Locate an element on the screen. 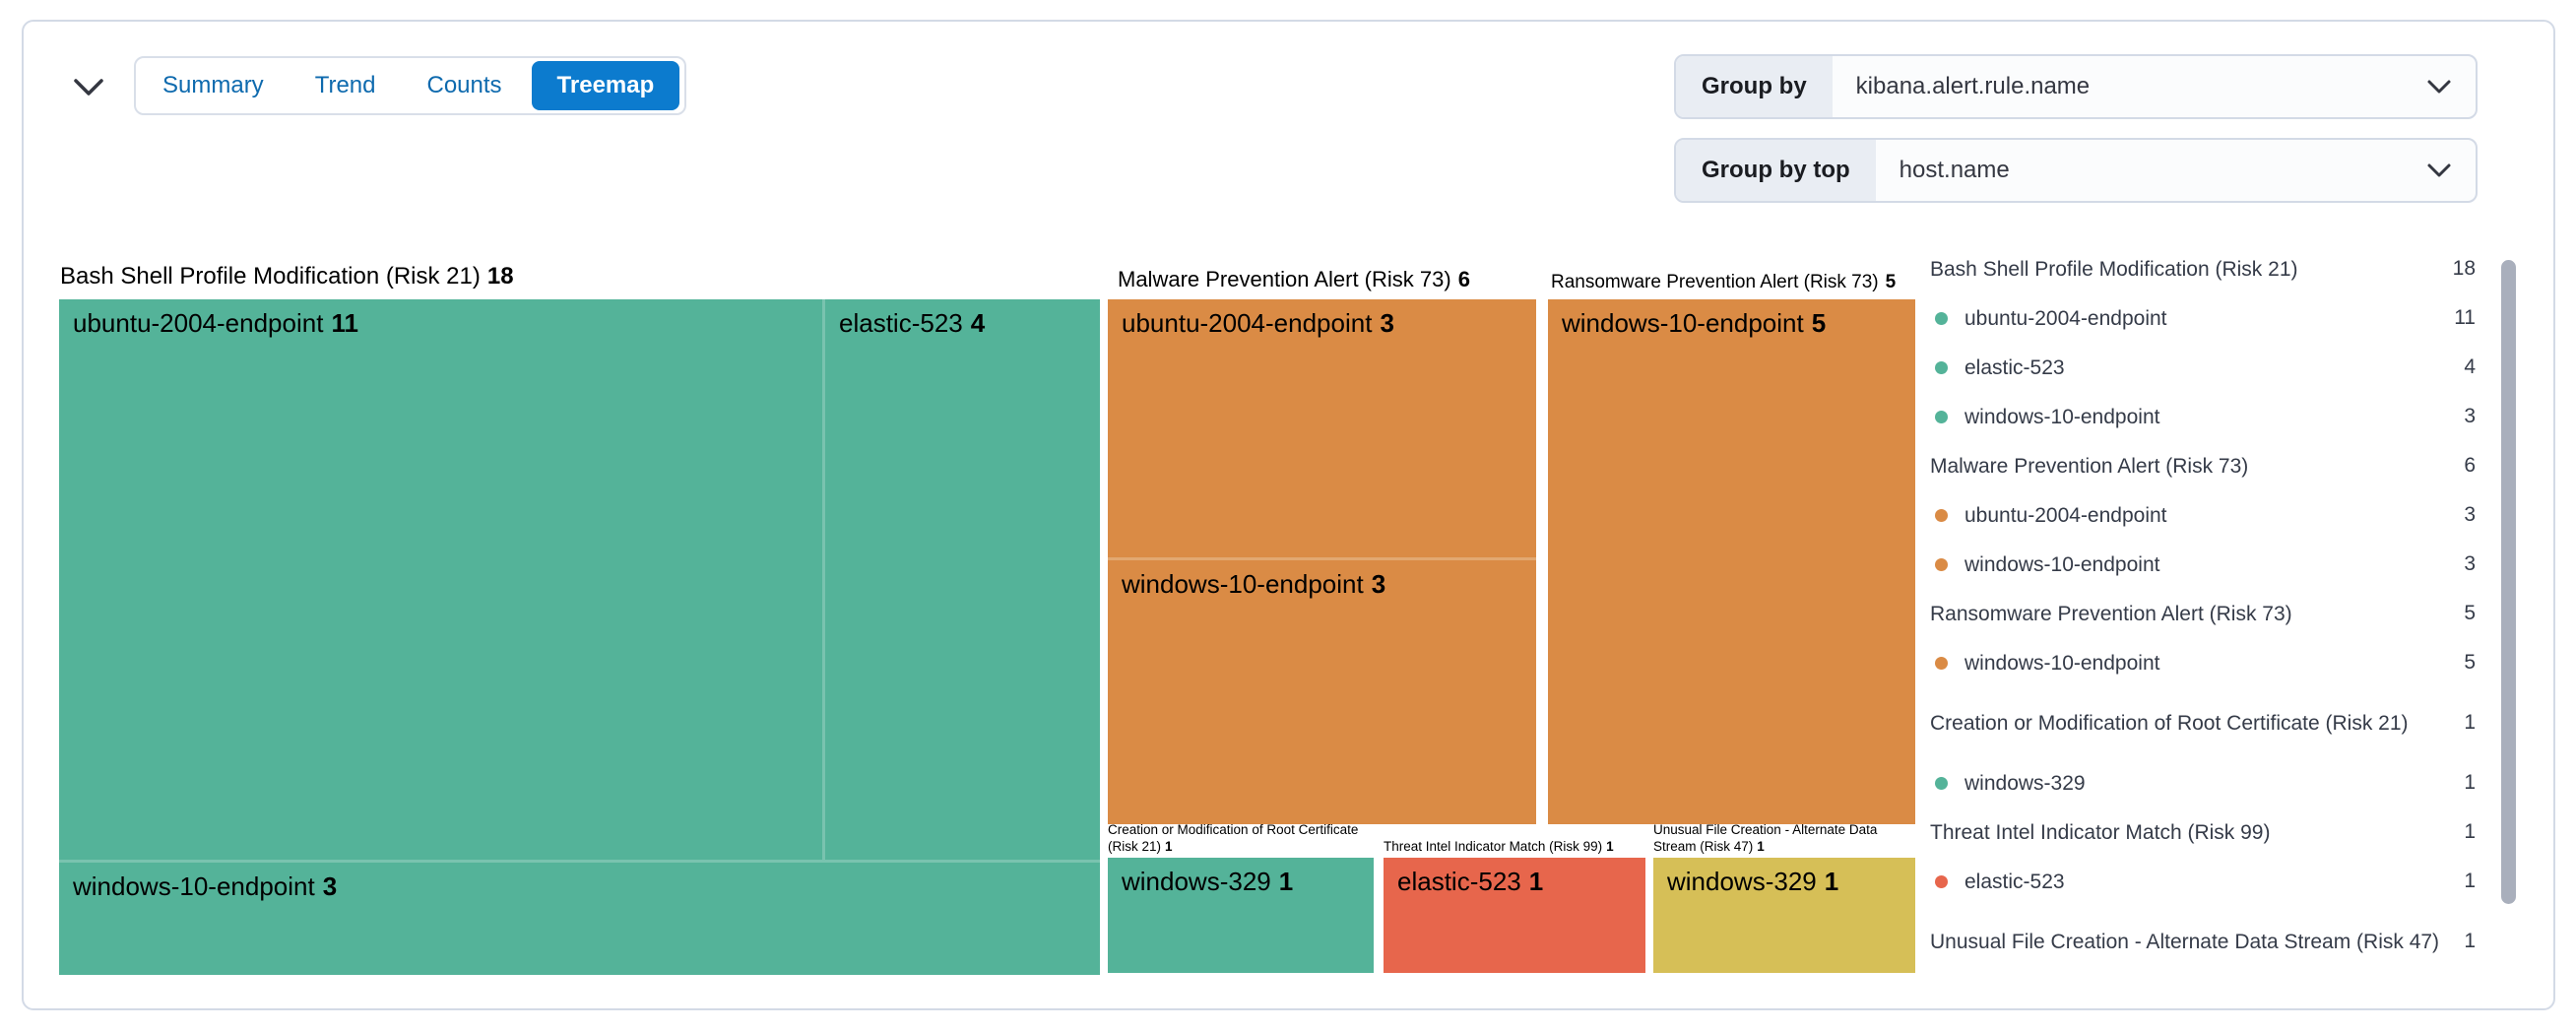 The width and height of the screenshot is (2576, 1032). legend-item-row: elastic-523 1 is located at coordinates (2203, 881).